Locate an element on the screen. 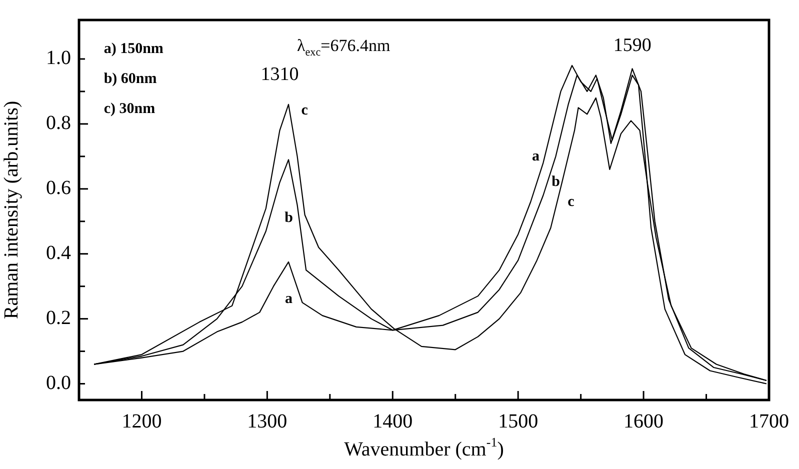 The width and height of the screenshot is (799, 469). x-tick-label: 1200 is located at coordinates (142, 421).